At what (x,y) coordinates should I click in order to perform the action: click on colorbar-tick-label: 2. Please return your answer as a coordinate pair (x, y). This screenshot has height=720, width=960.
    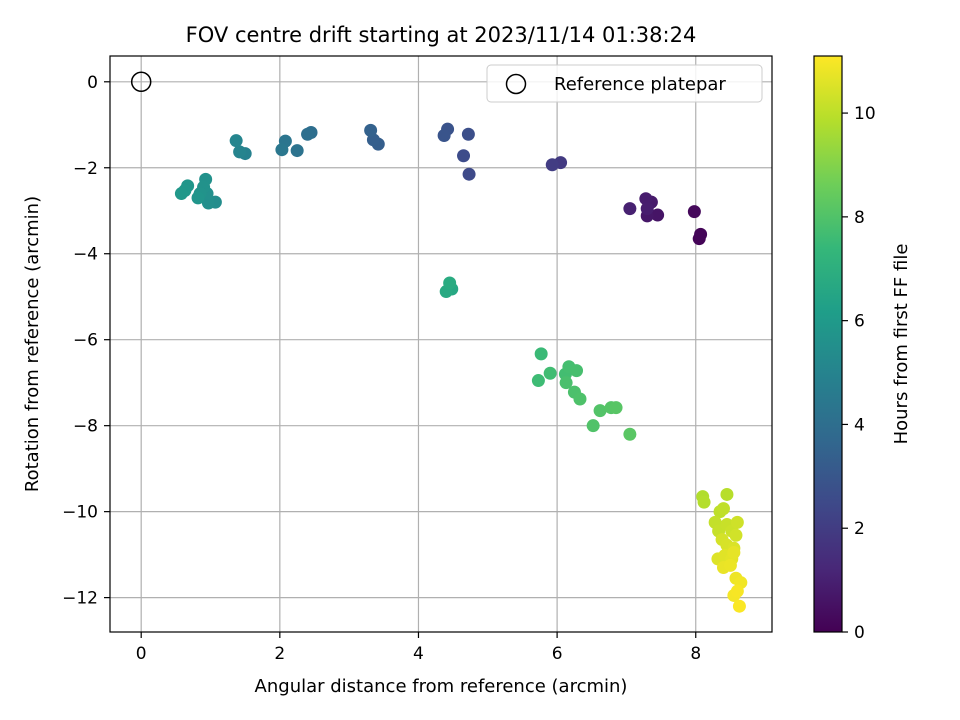
    Looking at the image, I should click on (859, 529).